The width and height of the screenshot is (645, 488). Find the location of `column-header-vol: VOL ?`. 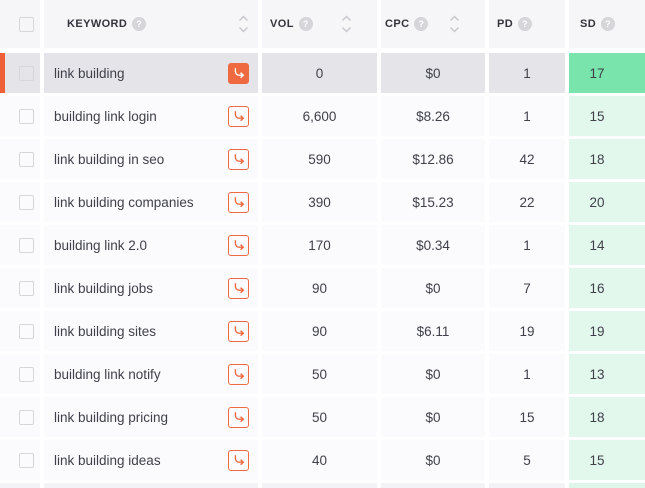

column-header-vol: VOL ? is located at coordinates (319, 24).